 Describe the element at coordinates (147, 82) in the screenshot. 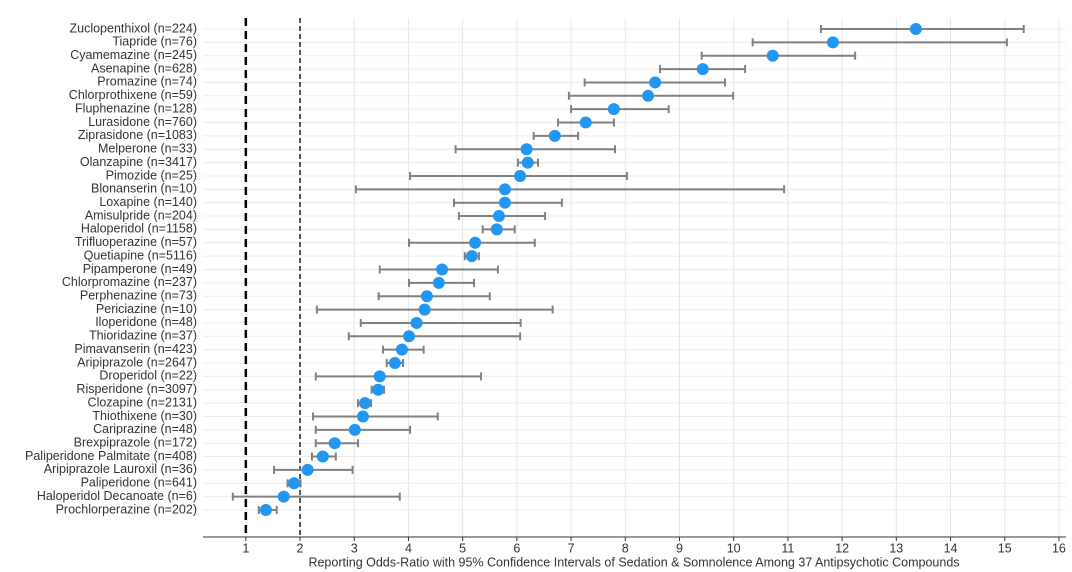

I see `y-tick-label: Promazine (n=74)` at that location.